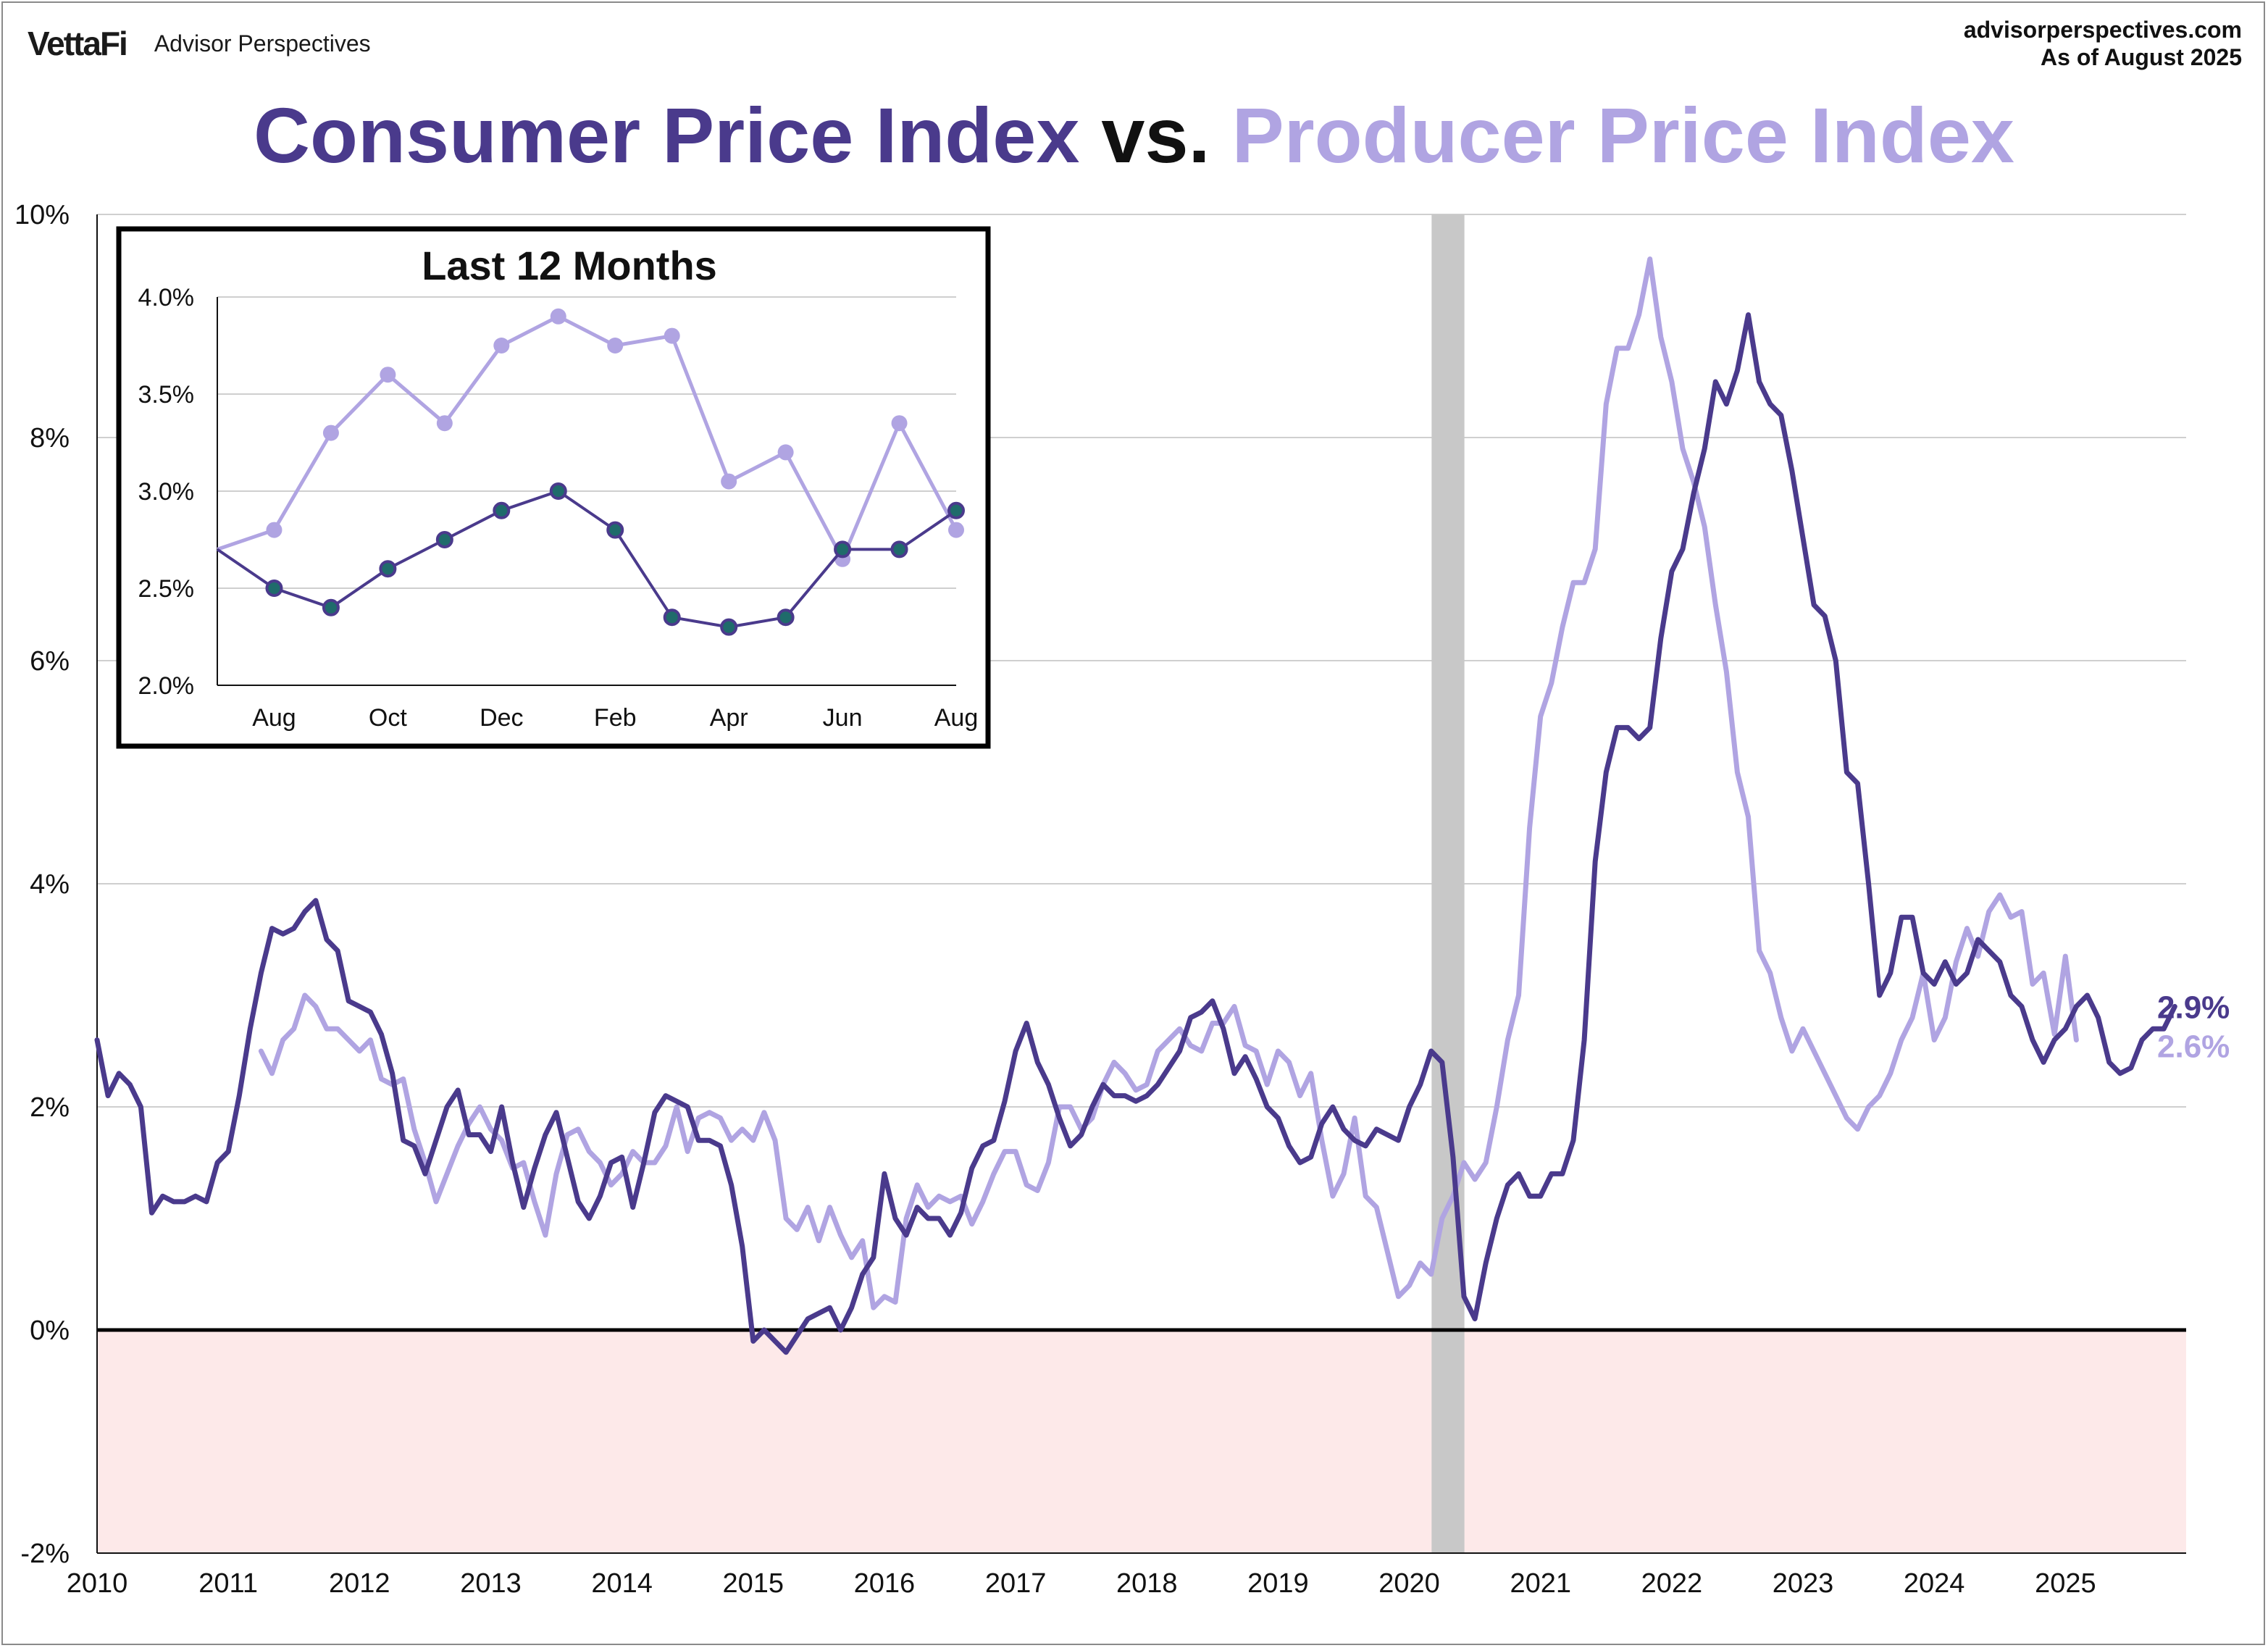 This screenshot has width=2268, height=1648. What do you see at coordinates (667, 135) in the screenshot?
I see `title-cpi: Consumer Price Index` at bounding box center [667, 135].